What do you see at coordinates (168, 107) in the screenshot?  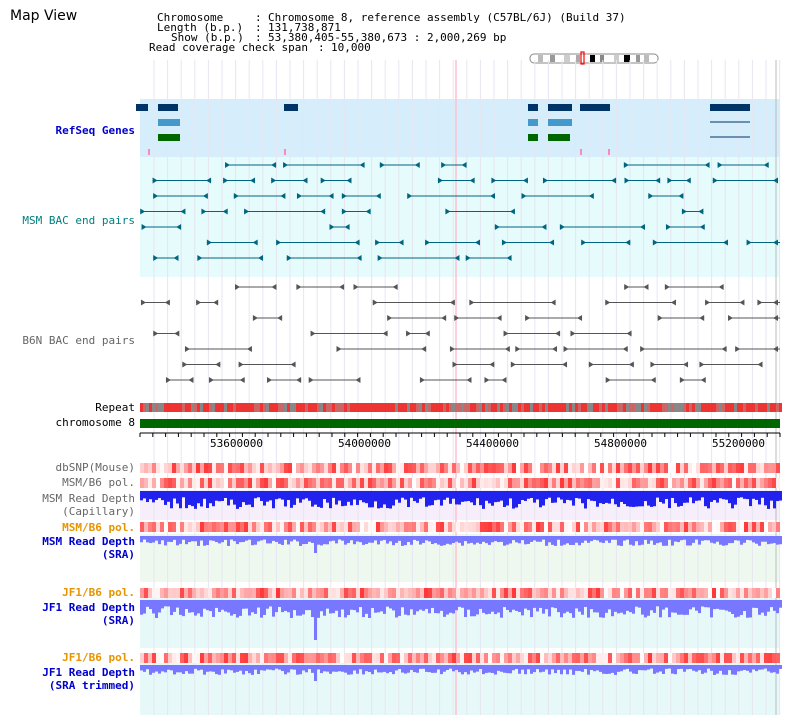 I see `gene-feature` at bounding box center [168, 107].